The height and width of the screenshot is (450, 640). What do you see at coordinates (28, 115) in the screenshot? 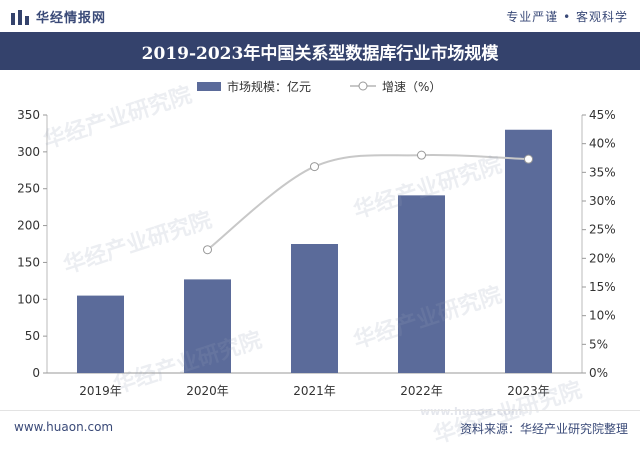
I see `y-left-tick-label: 350` at bounding box center [28, 115].